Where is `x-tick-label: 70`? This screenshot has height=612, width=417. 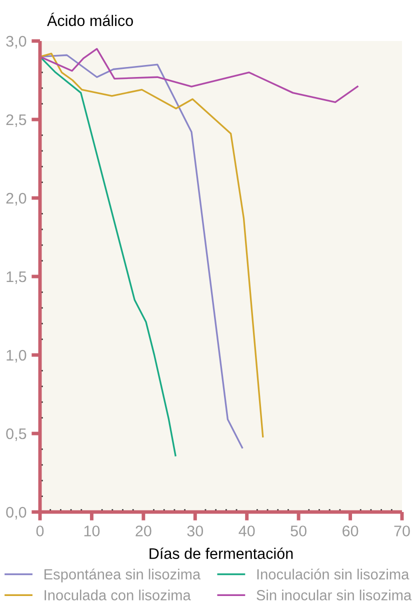
x-tick-label: 70 is located at coordinates (402, 531).